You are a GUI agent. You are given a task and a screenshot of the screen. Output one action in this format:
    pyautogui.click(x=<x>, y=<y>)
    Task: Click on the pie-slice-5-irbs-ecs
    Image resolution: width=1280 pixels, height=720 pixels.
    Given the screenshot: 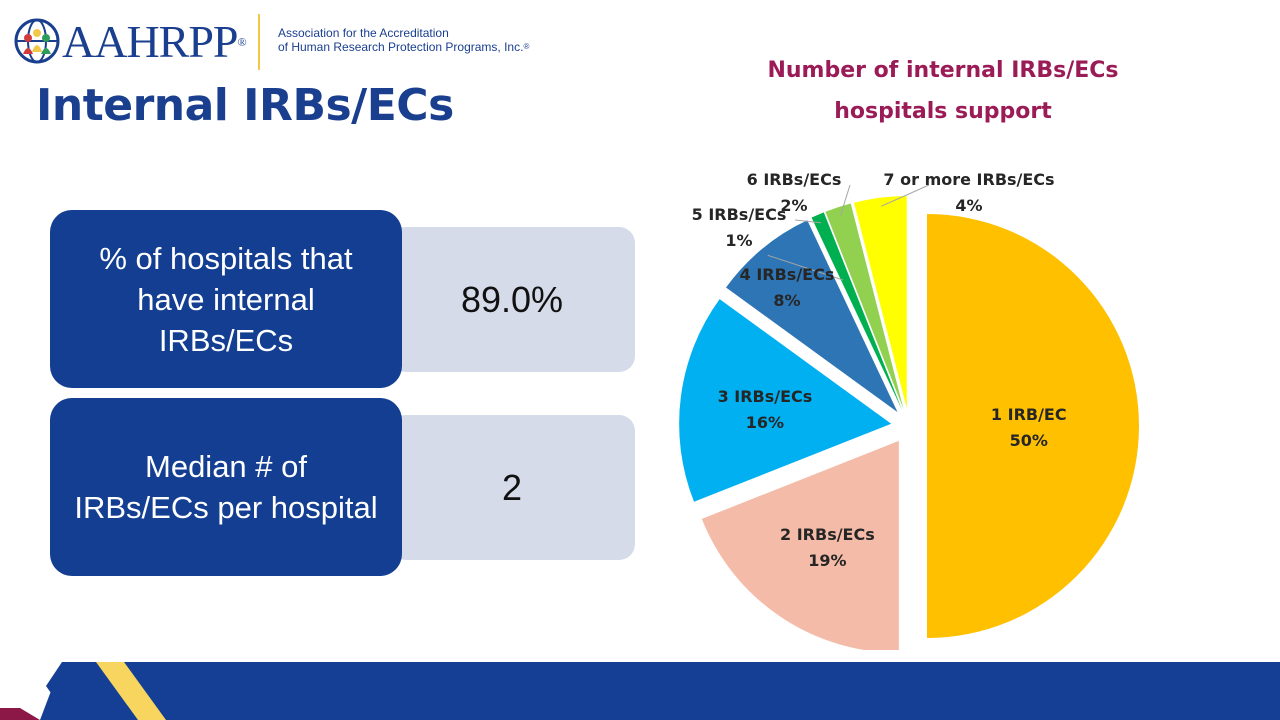 What is the action you would take?
    pyautogui.click(x=856, y=311)
    